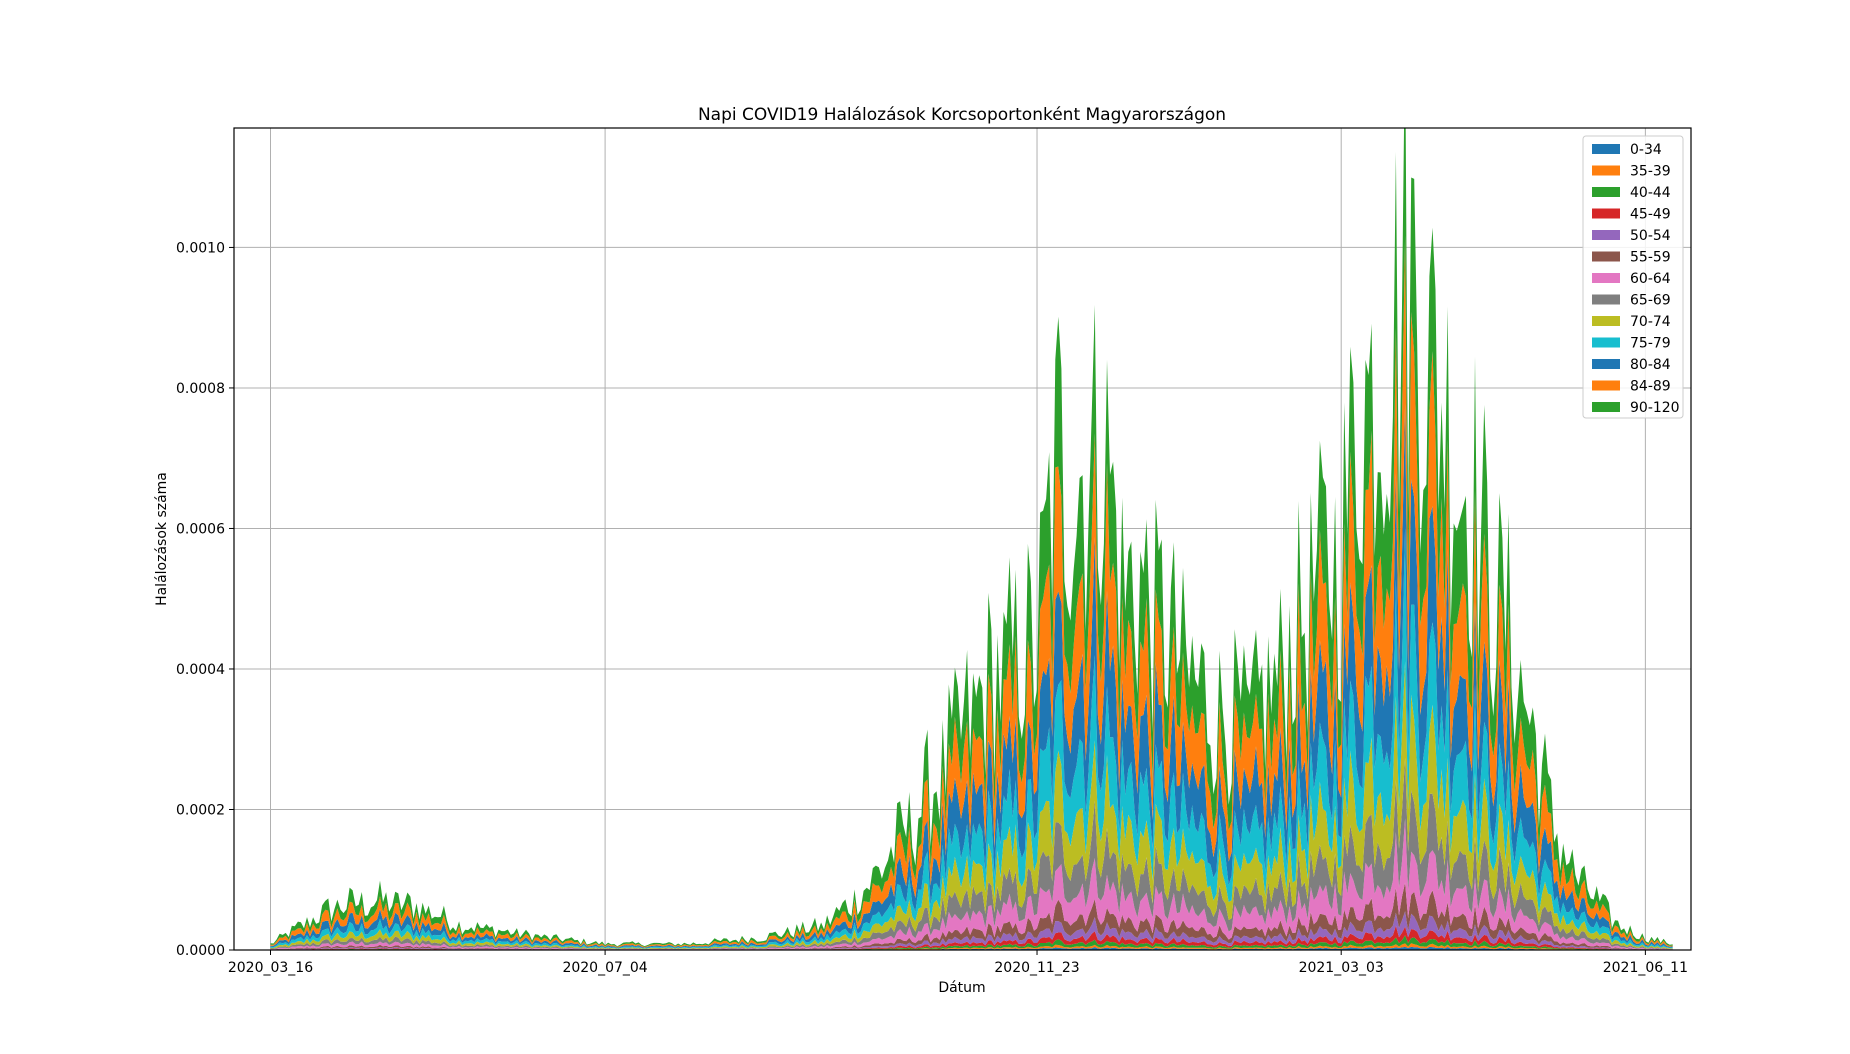  I want to click on x-tick-label: 2021_06_11, so click(1645, 968).